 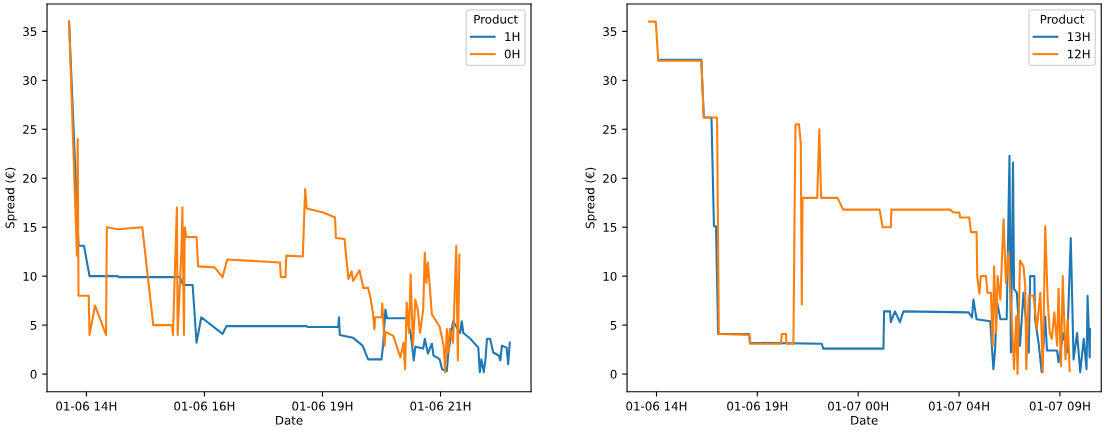 I want to click on x-tick-label: 01-07 09H, so click(x=1059, y=406).